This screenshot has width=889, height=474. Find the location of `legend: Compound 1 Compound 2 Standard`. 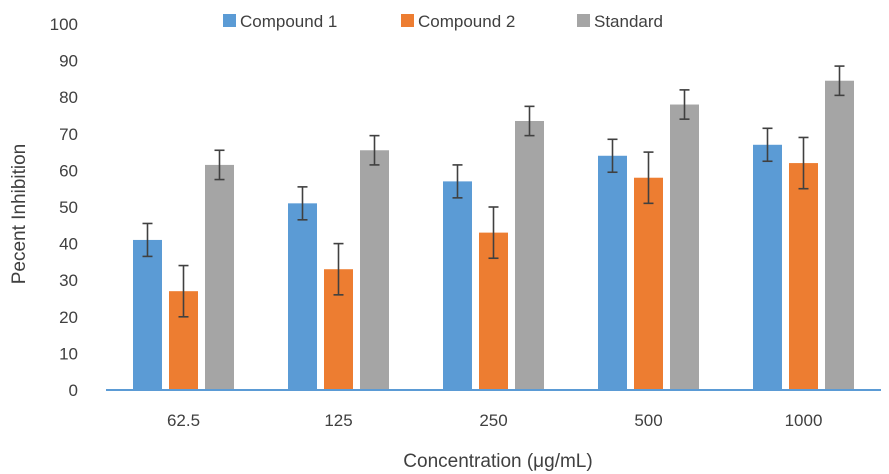

legend: Compound 1 Compound 2 Standard is located at coordinates (443, 21).